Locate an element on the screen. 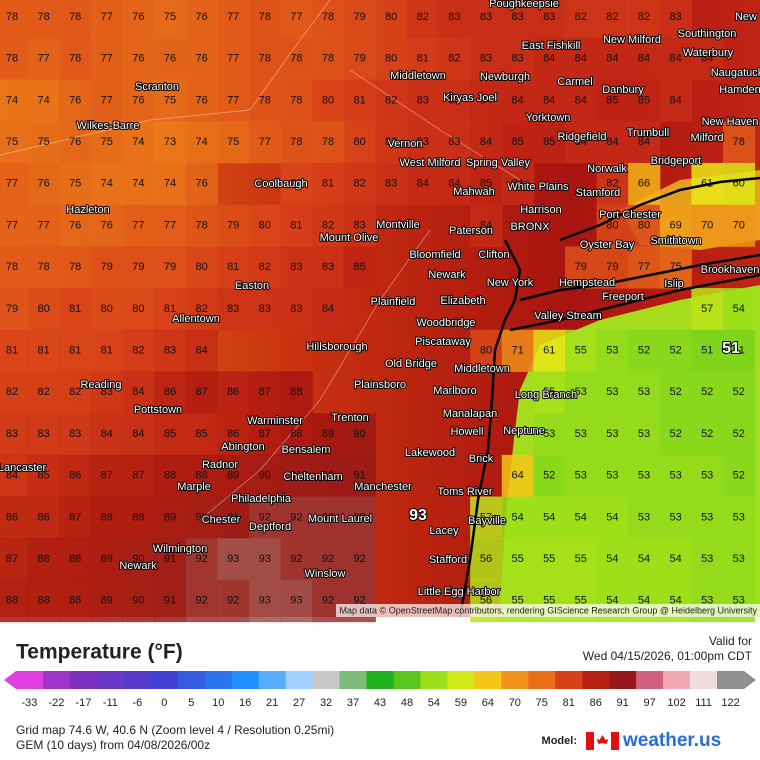 The width and height of the screenshot is (760, 760). legend-tick-label: 0 is located at coordinates (164, 703).